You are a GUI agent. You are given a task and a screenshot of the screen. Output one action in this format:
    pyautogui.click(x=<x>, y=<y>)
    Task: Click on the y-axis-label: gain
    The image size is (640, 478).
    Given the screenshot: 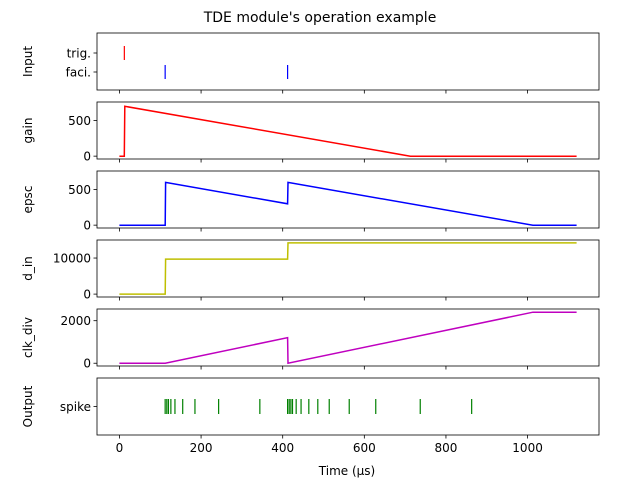 What is the action you would take?
    pyautogui.click(x=28, y=131)
    